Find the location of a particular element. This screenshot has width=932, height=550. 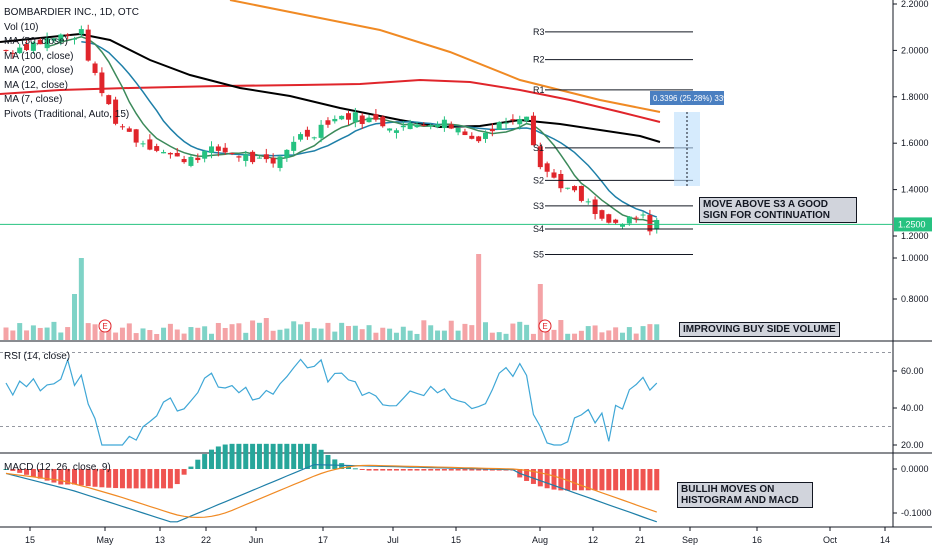

pivot-label-S1: S1 is located at coordinates (538, 148).